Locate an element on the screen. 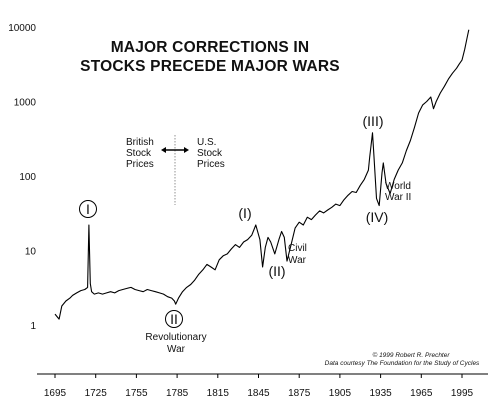  y-ticks: 1 10 100 1000 10000 is located at coordinates (22, 177).